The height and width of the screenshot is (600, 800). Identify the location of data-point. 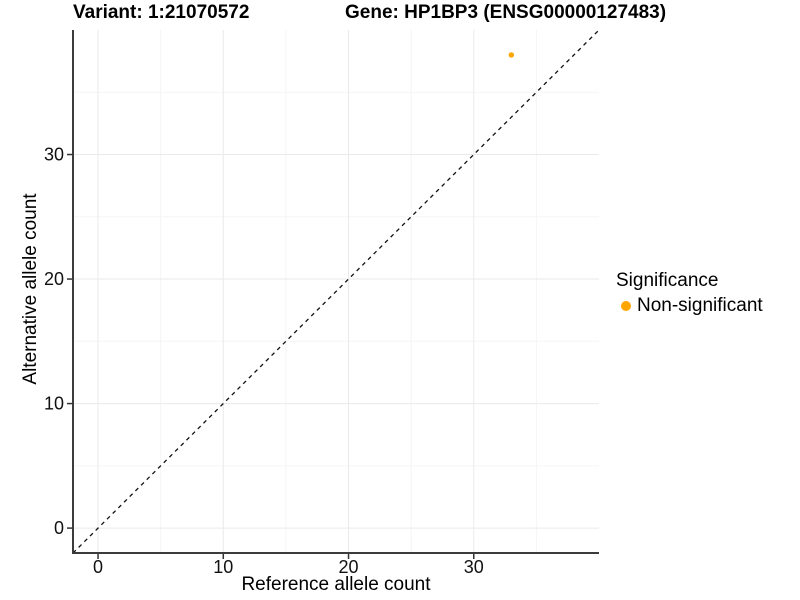
(511, 55).